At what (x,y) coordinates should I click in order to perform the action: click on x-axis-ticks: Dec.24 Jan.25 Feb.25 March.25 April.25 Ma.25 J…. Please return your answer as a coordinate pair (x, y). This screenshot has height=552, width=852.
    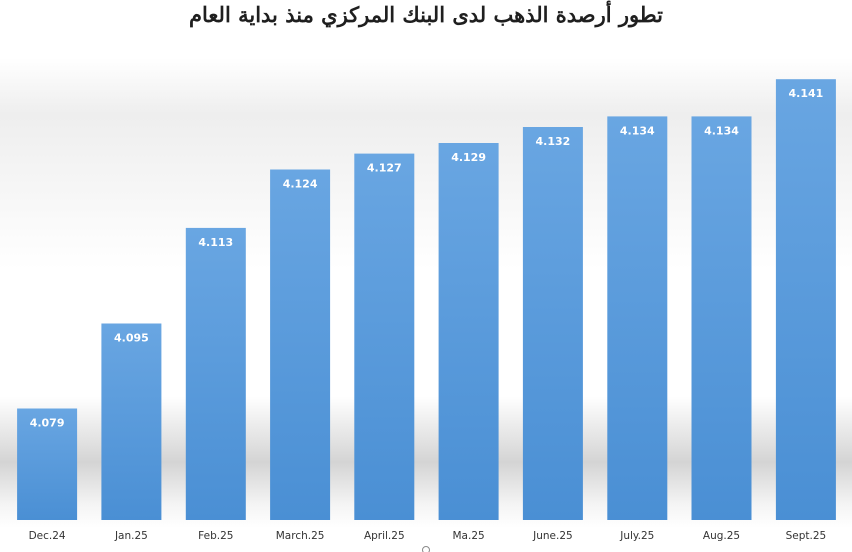
    Looking at the image, I should click on (428, 536).